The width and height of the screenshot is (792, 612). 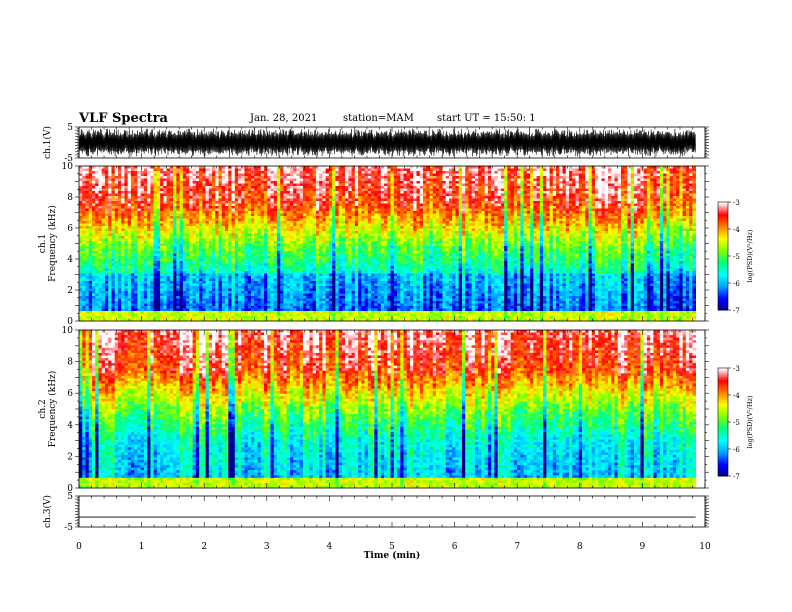 What do you see at coordinates (267, 547) in the screenshot?
I see `x-tick-label: 3` at bounding box center [267, 547].